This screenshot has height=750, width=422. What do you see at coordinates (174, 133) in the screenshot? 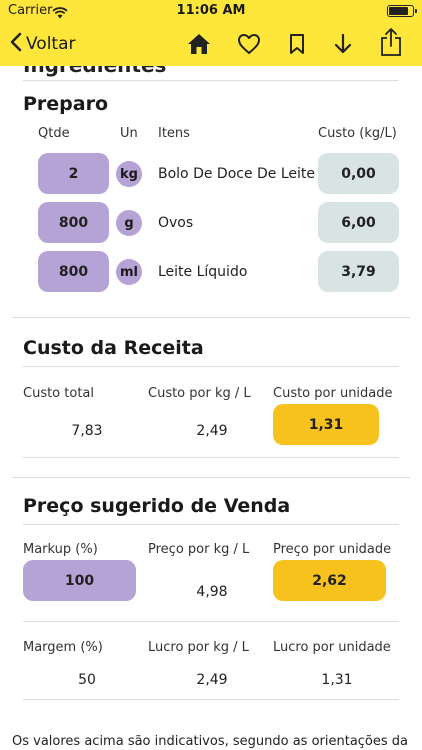
I see `items-header: Itens` at bounding box center [174, 133].